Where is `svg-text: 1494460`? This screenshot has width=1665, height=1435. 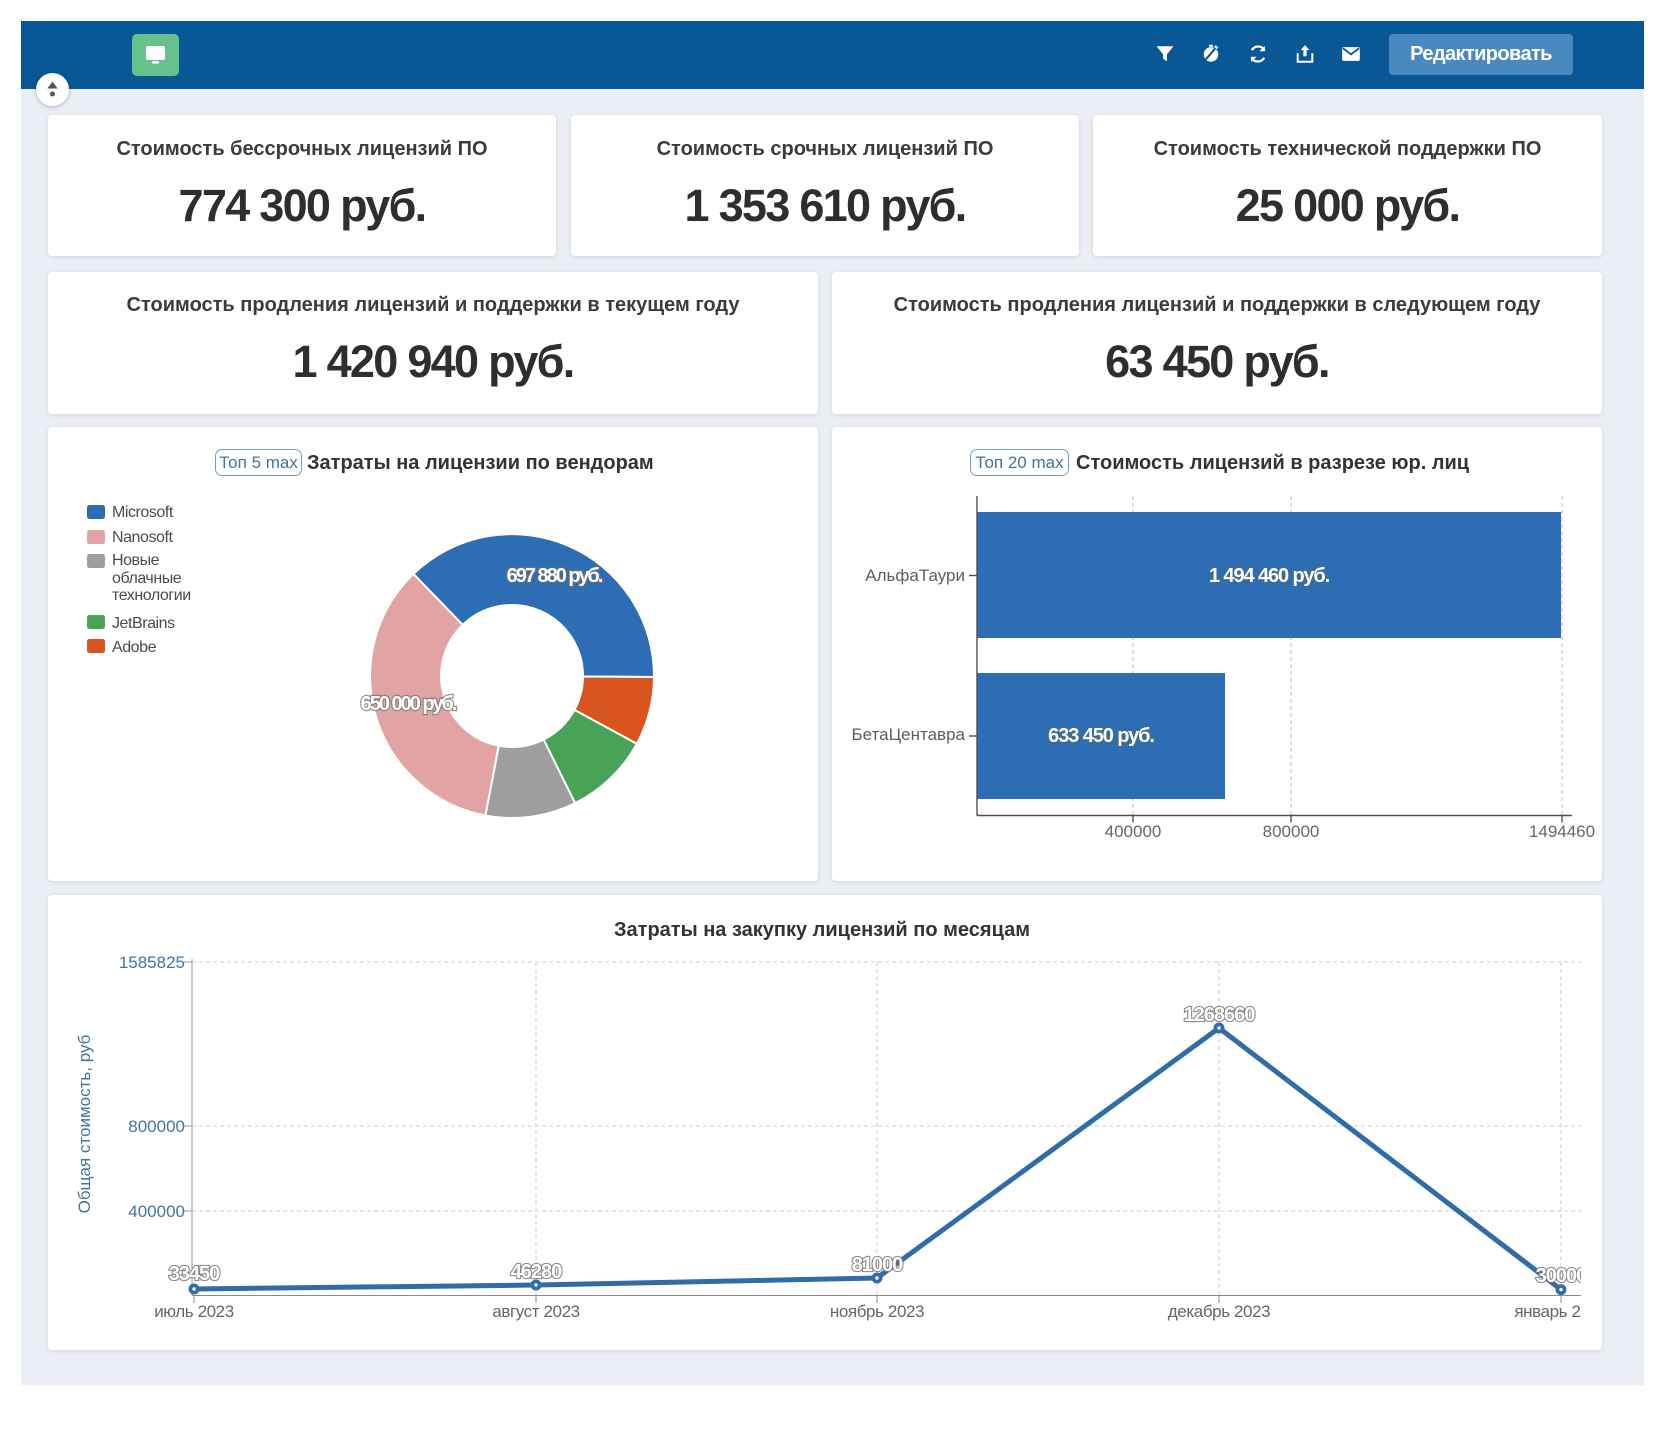 svg-text: 1494460 is located at coordinates (1562, 831).